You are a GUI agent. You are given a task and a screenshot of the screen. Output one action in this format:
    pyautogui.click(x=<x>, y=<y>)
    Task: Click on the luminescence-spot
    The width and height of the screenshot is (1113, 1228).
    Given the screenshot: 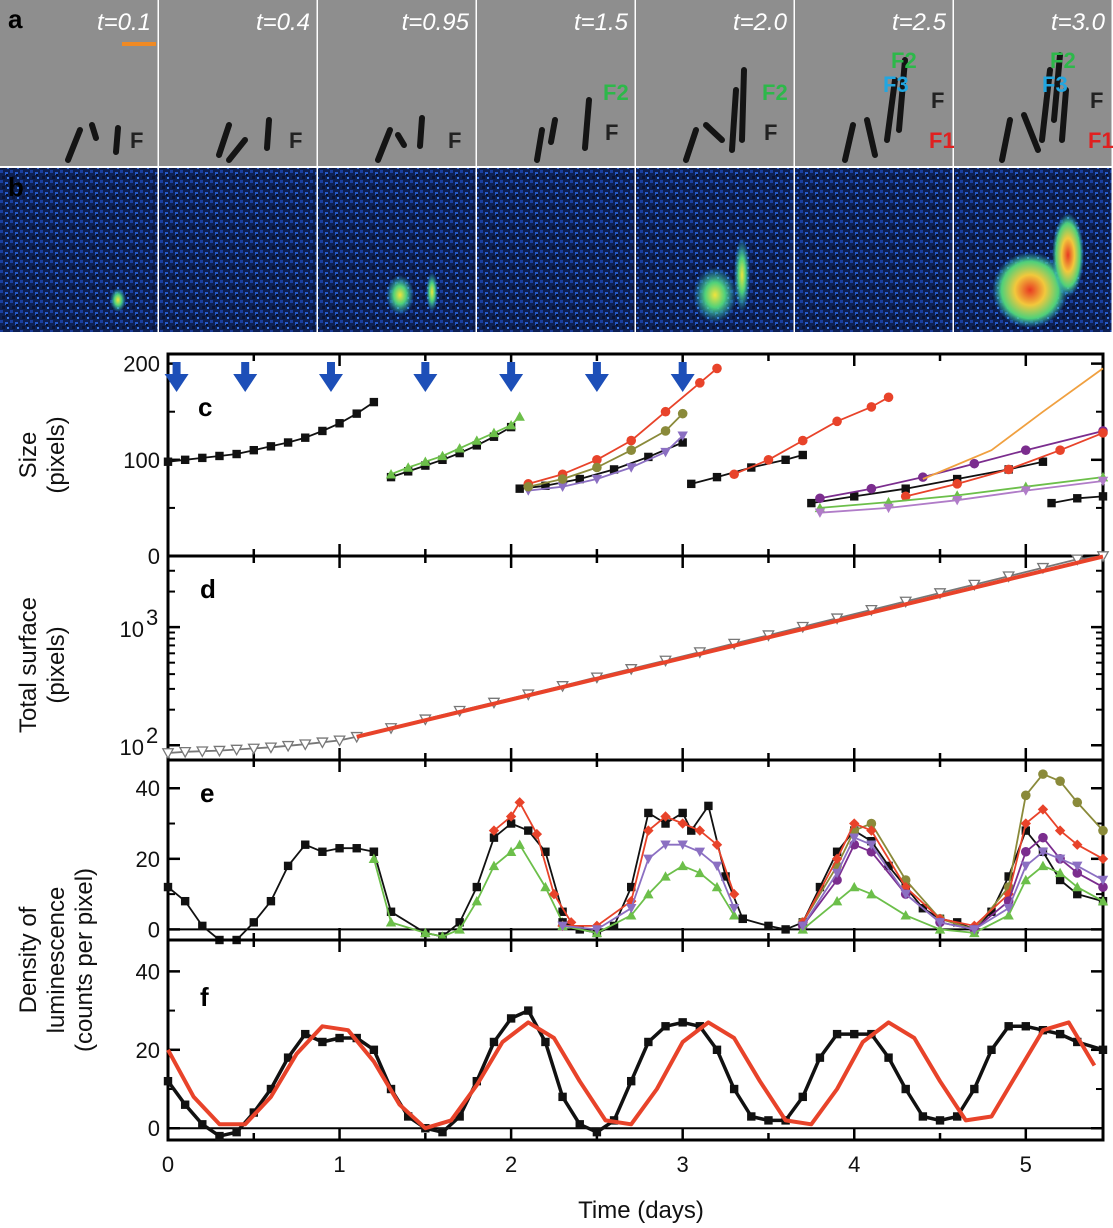 What is the action you would take?
    pyautogui.click(x=432, y=292)
    